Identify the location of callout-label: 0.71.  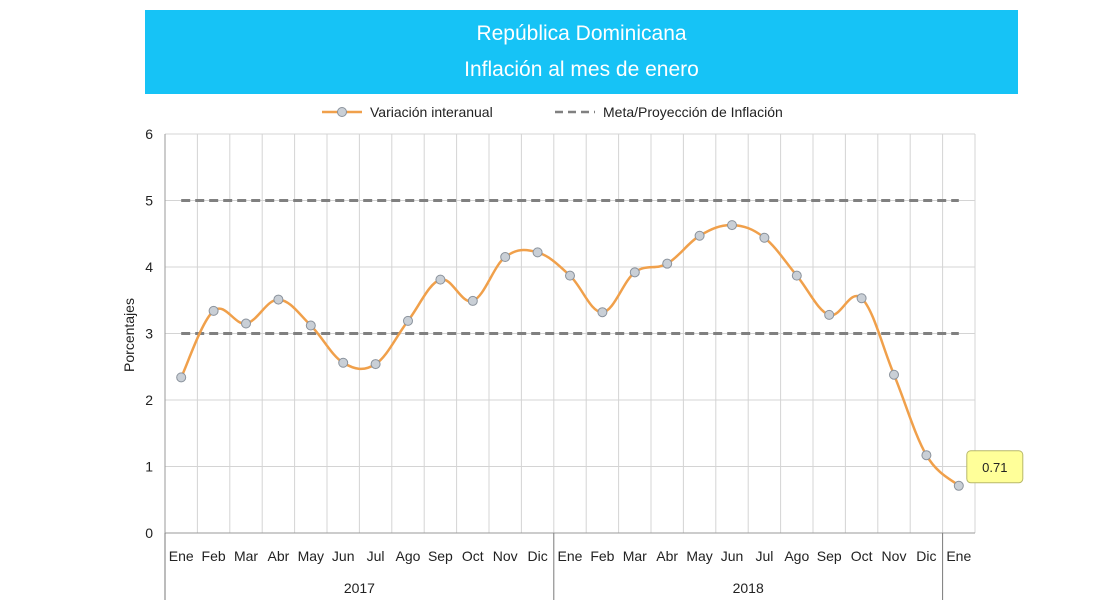
(994, 467).